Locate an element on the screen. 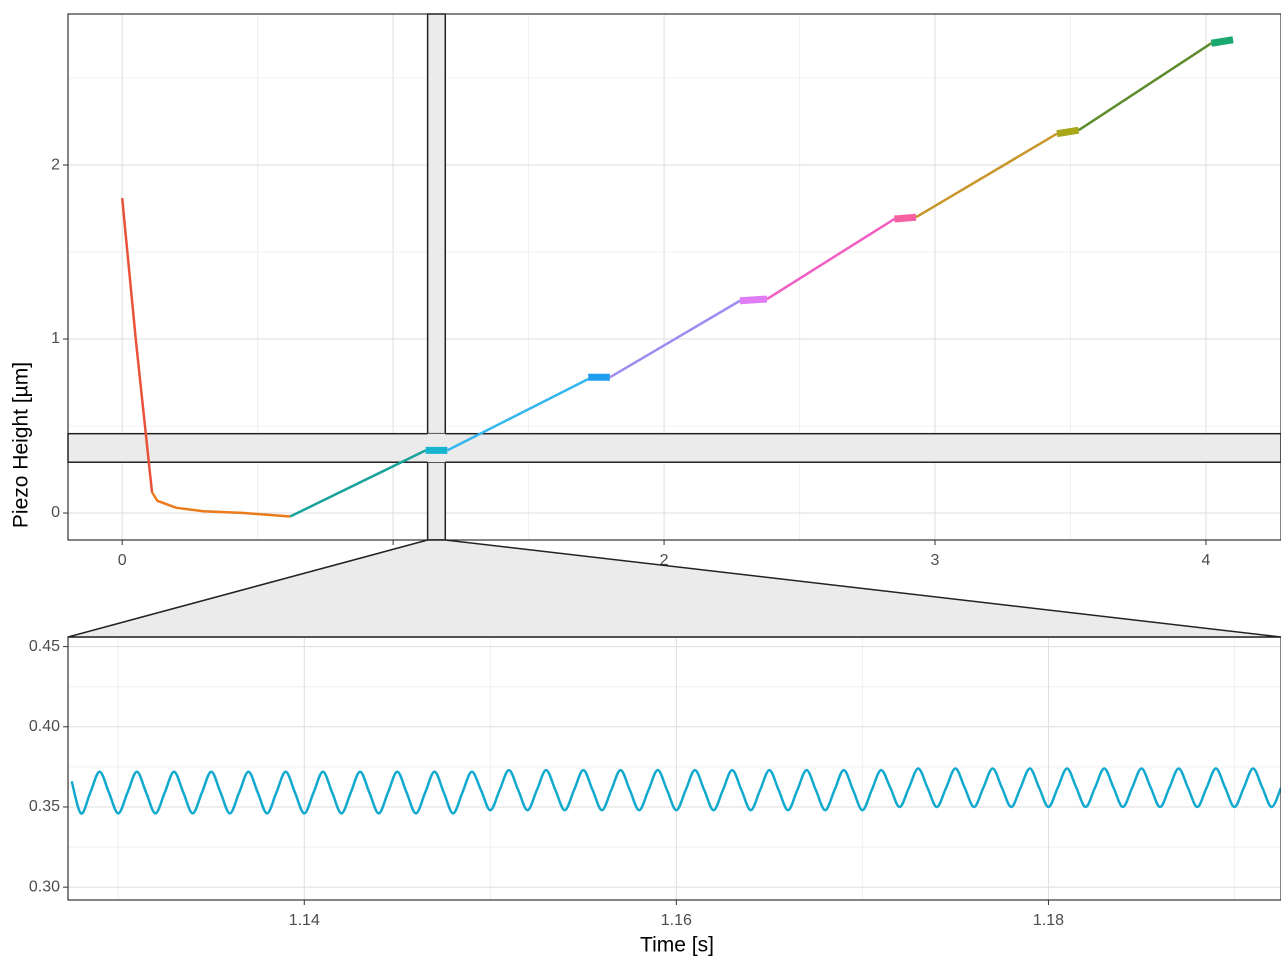  x-tick-label: 1.14 is located at coordinates (304, 920).